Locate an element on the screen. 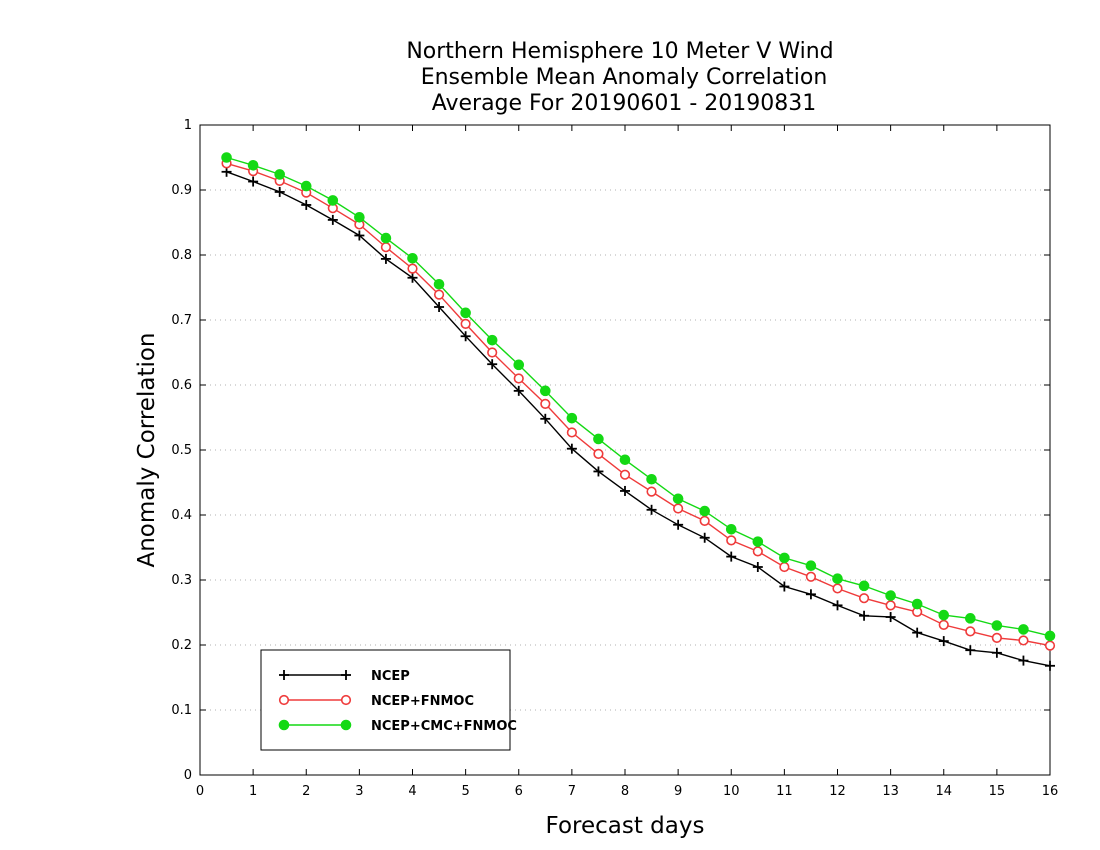 This screenshot has height=850, width=1100. legend-label-2: NCEP+CMC+FNMOC is located at coordinates (444, 726).